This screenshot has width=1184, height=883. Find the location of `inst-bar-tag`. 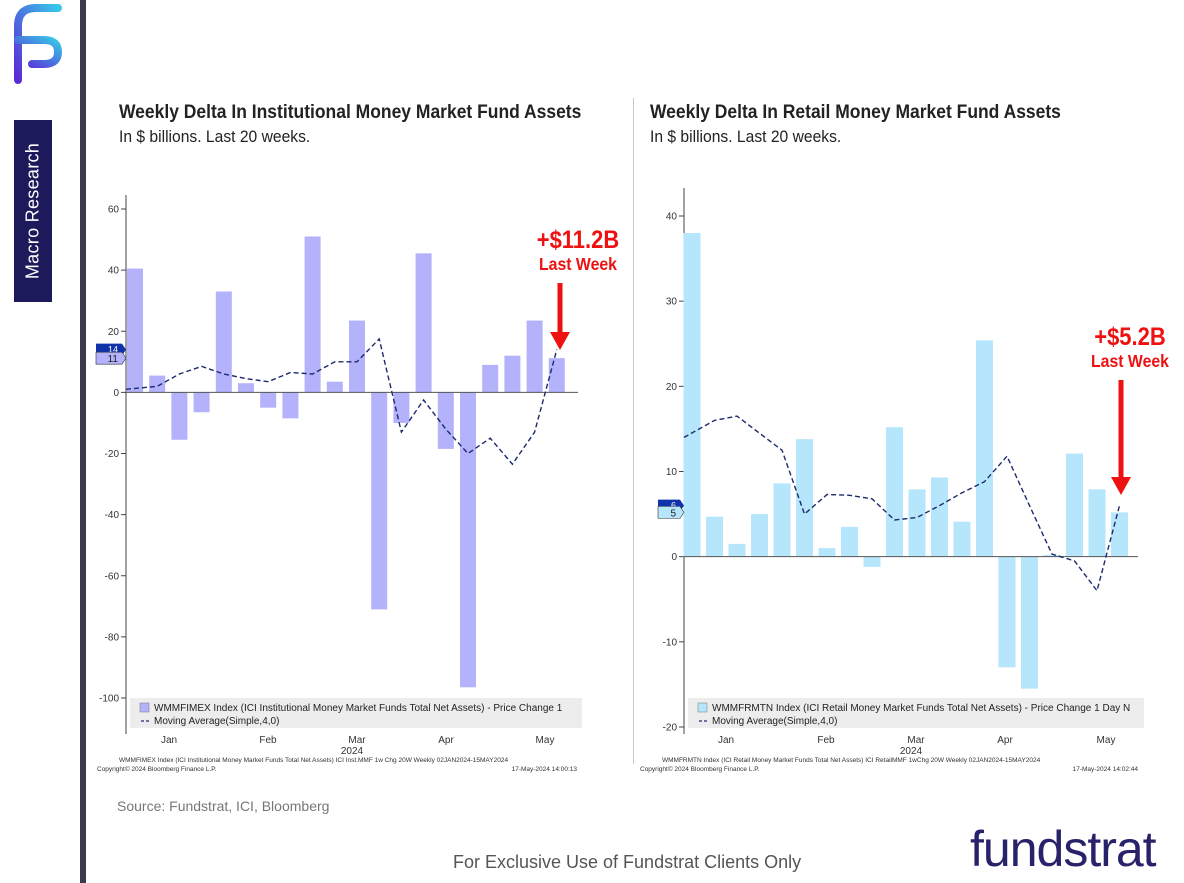

inst-bar-tag is located at coordinates (111, 358).